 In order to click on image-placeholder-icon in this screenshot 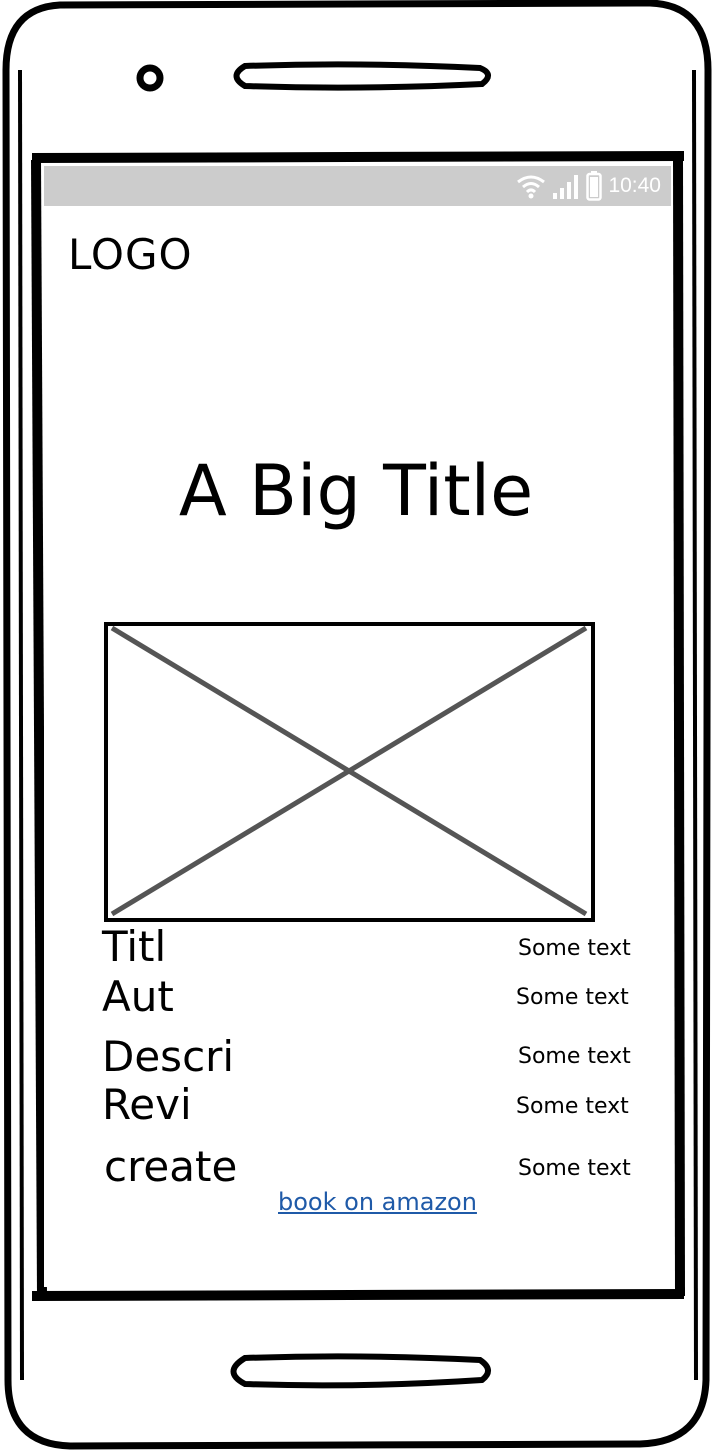, I will do `click(349, 772)`.